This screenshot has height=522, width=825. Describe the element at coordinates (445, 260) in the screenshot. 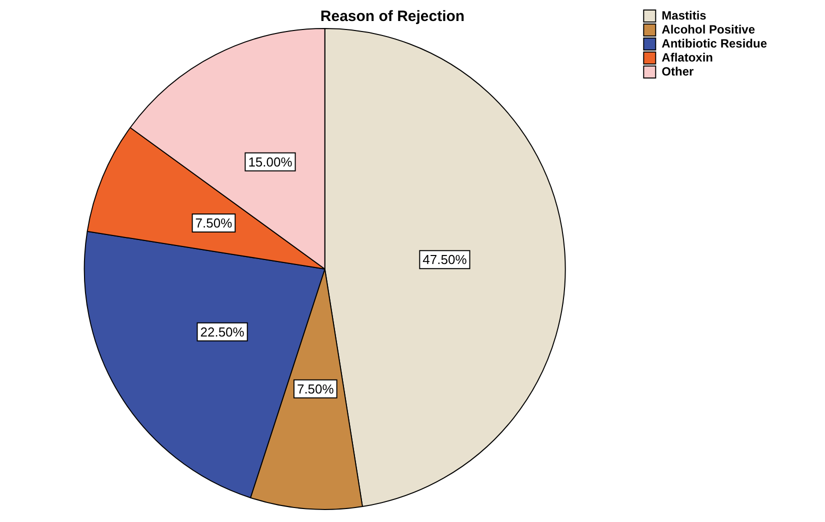

I see `data-label: 47.50%` at that location.